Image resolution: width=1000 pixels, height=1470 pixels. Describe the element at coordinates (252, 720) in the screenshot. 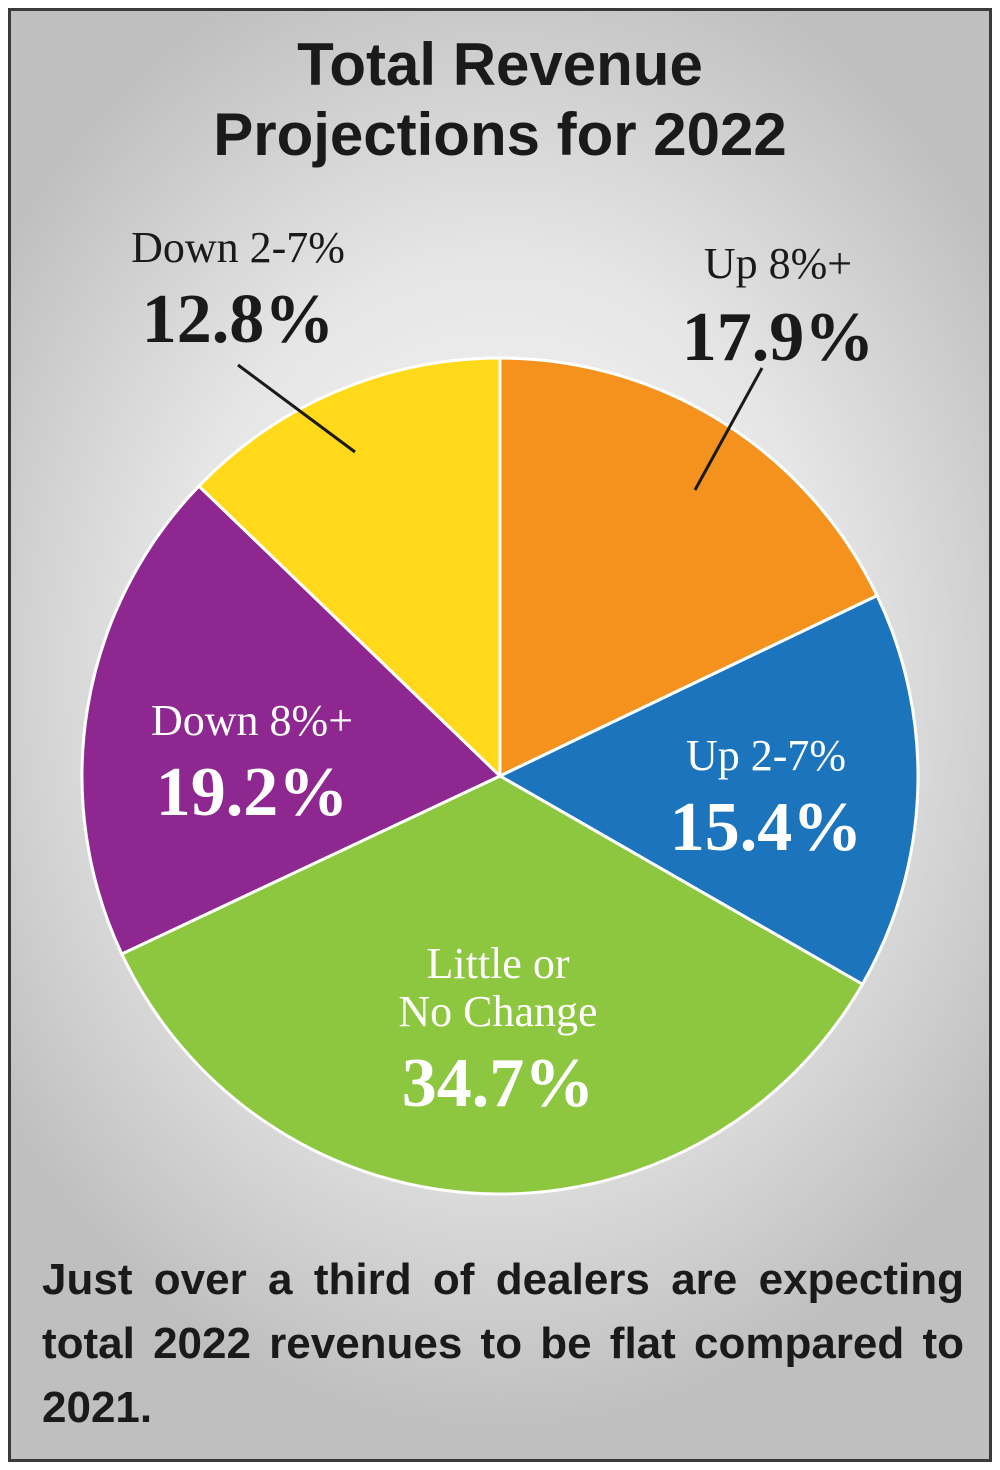

I see `slice-label-3: Down 8%+` at that location.